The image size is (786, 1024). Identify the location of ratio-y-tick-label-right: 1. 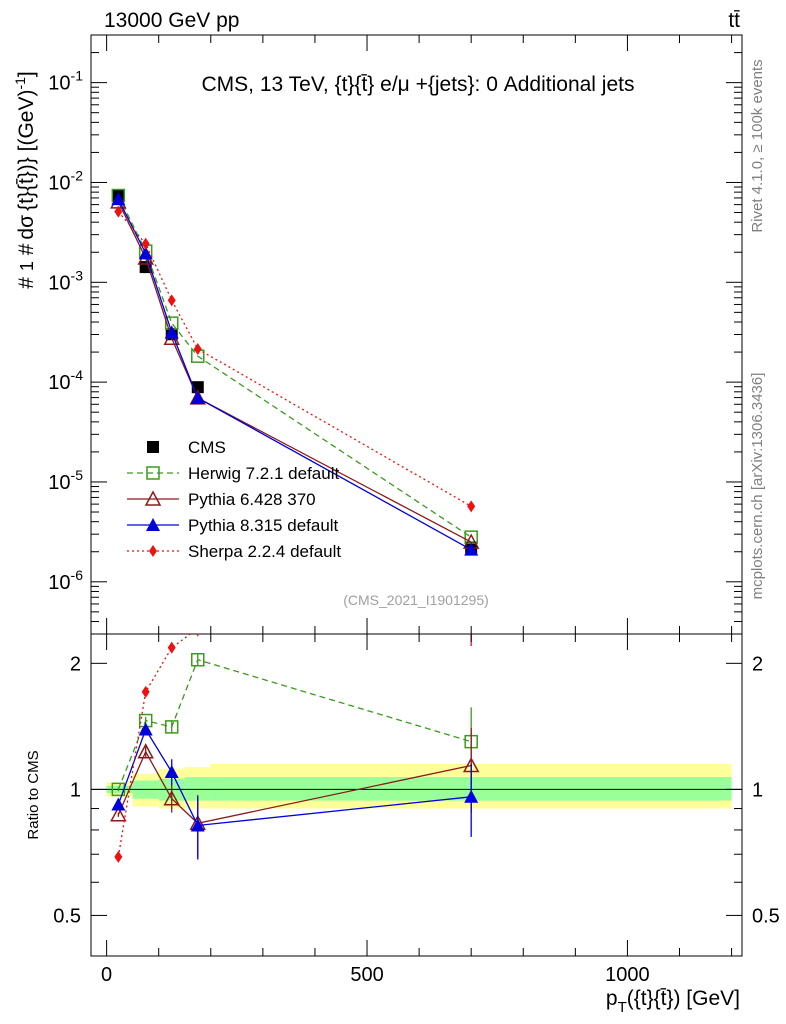
(757, 790).